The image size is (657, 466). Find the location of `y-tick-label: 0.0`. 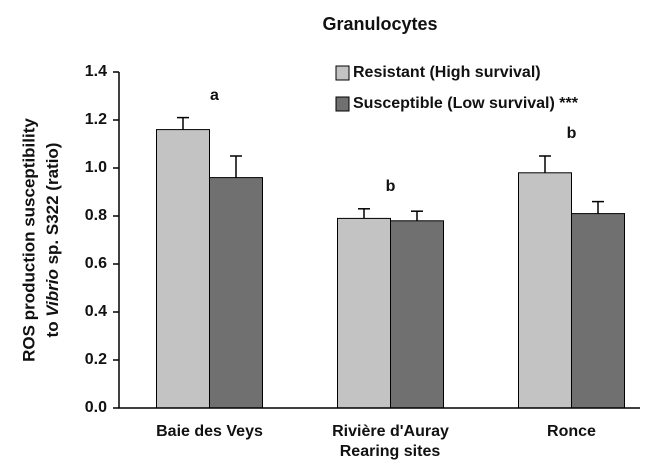

y-tick-label: 0.0 is located at coordinates (96, 407).